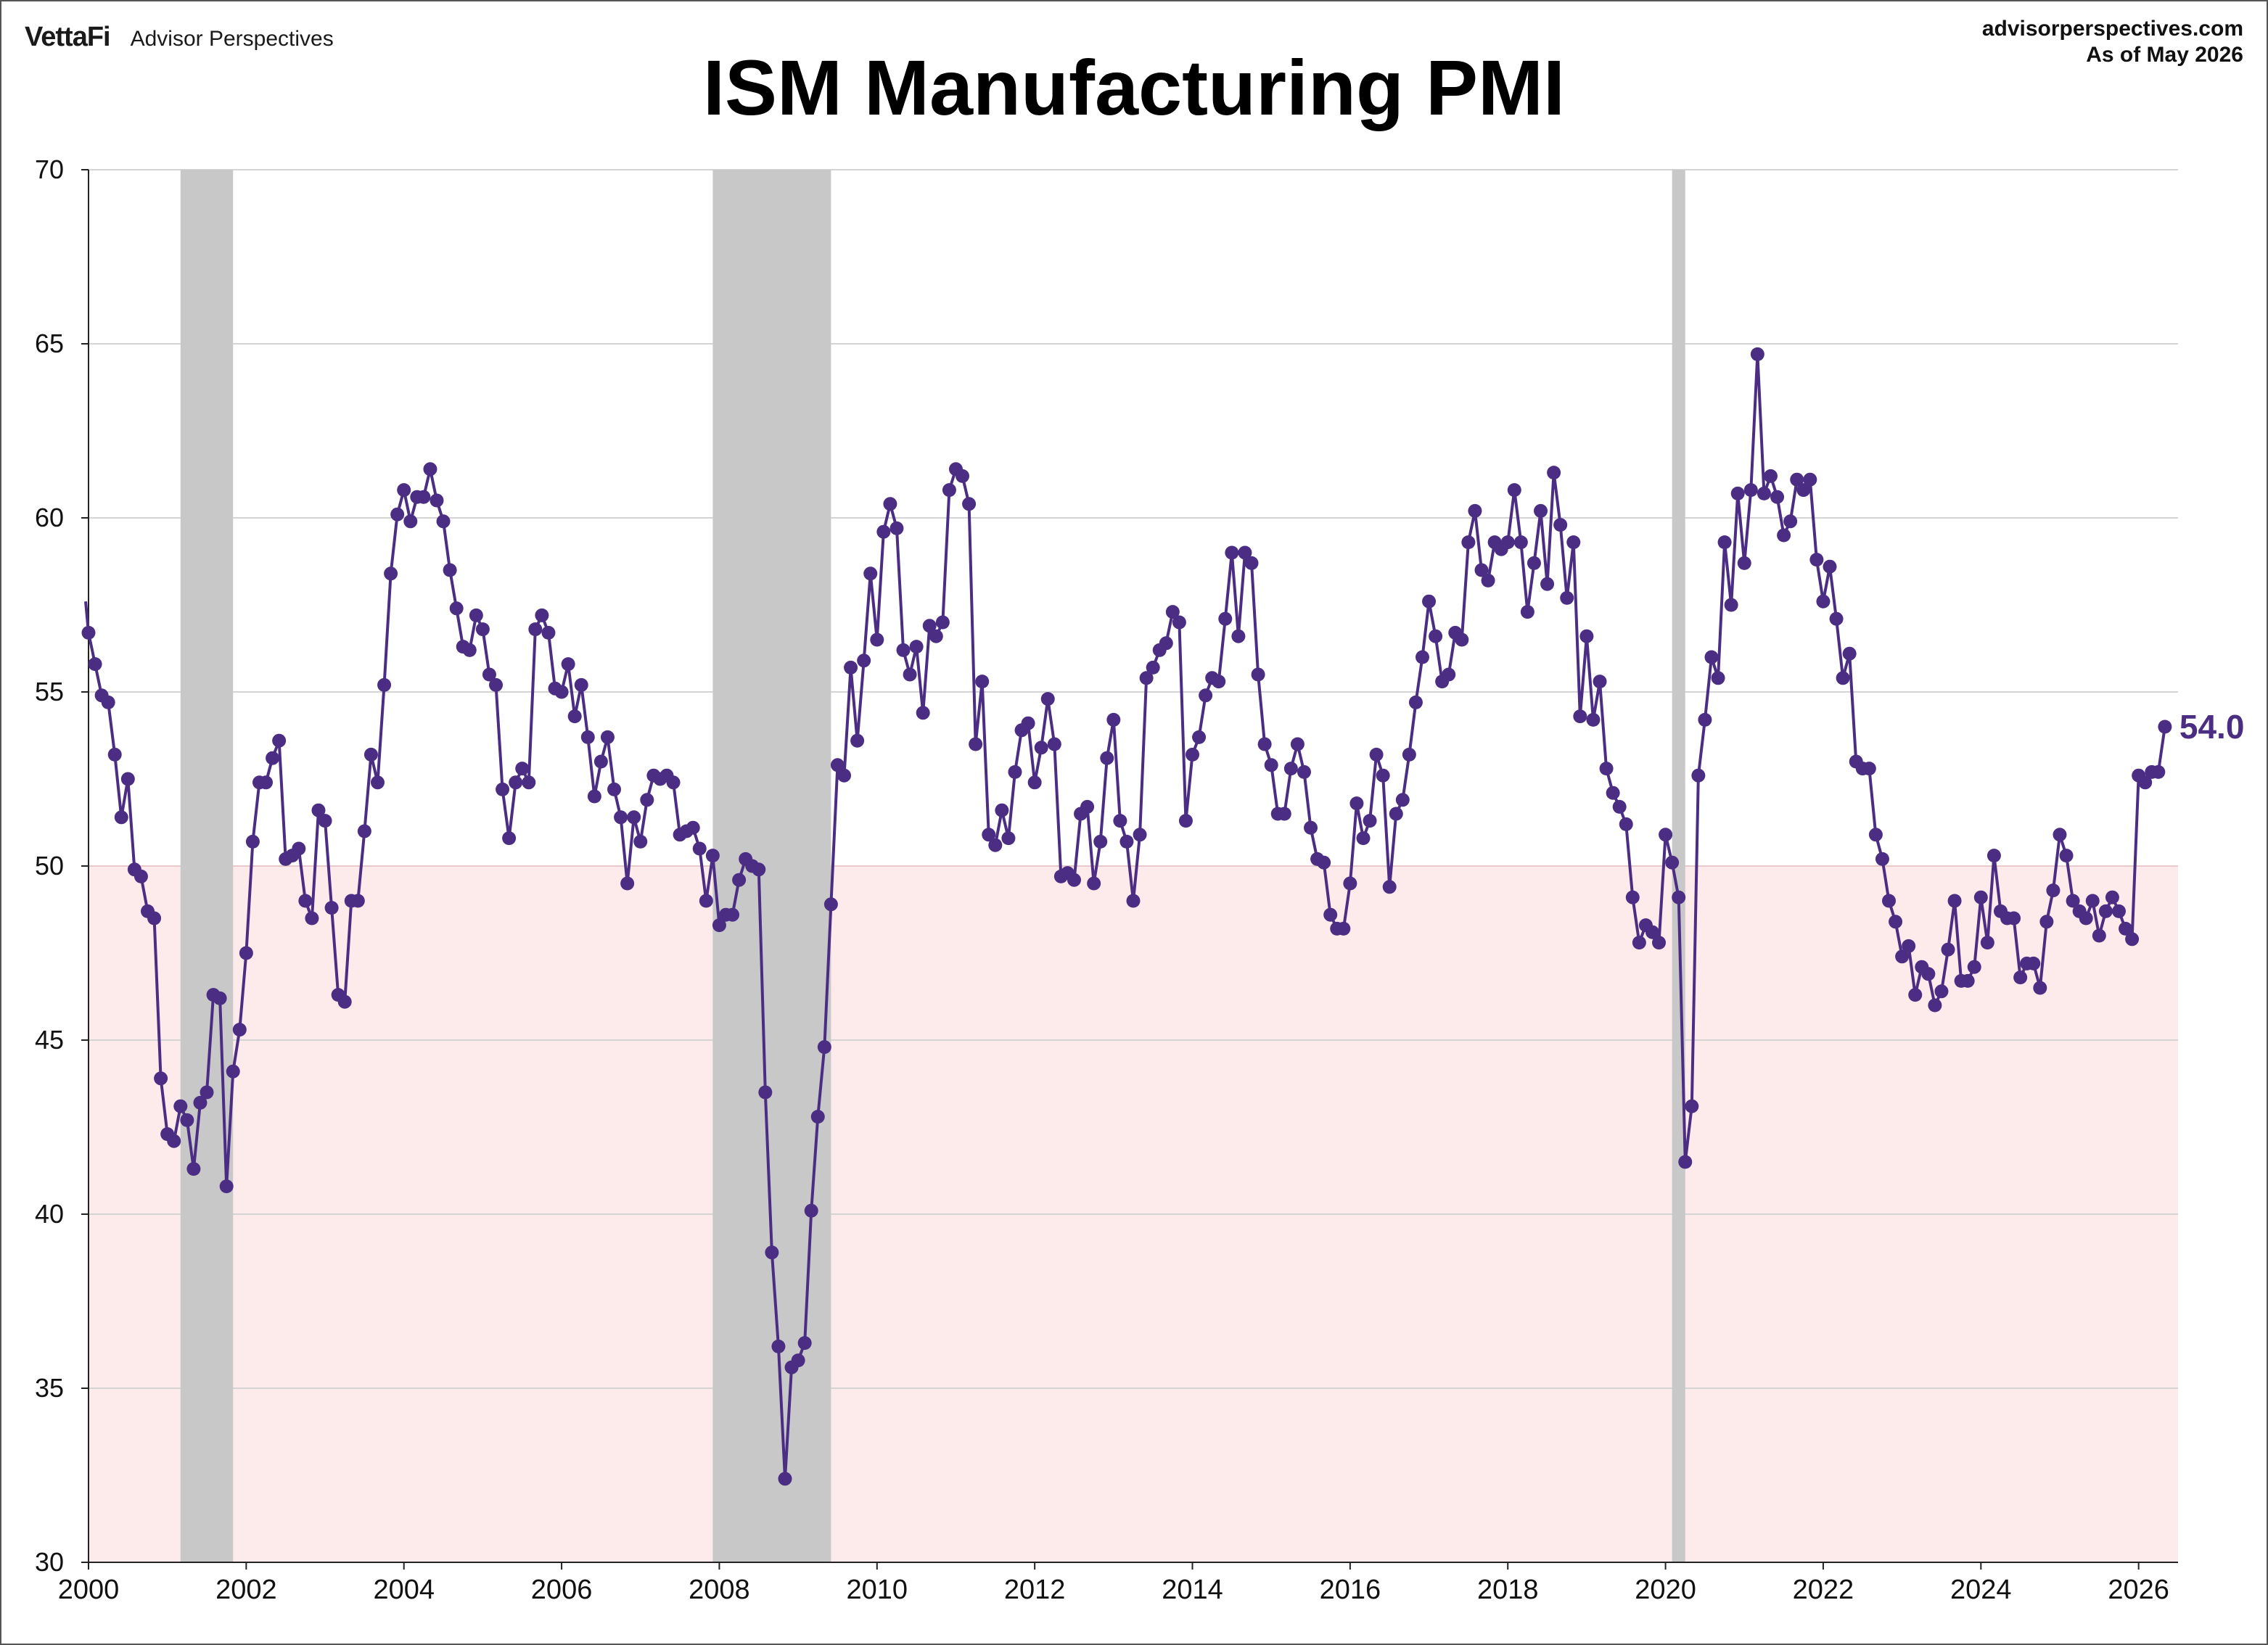 This screenshot has width=2268, height=1645. What do you see at coordinates (50, 169) in the screenshot?
I see `y-tick-label: 70` at bounding box center [50, 169].